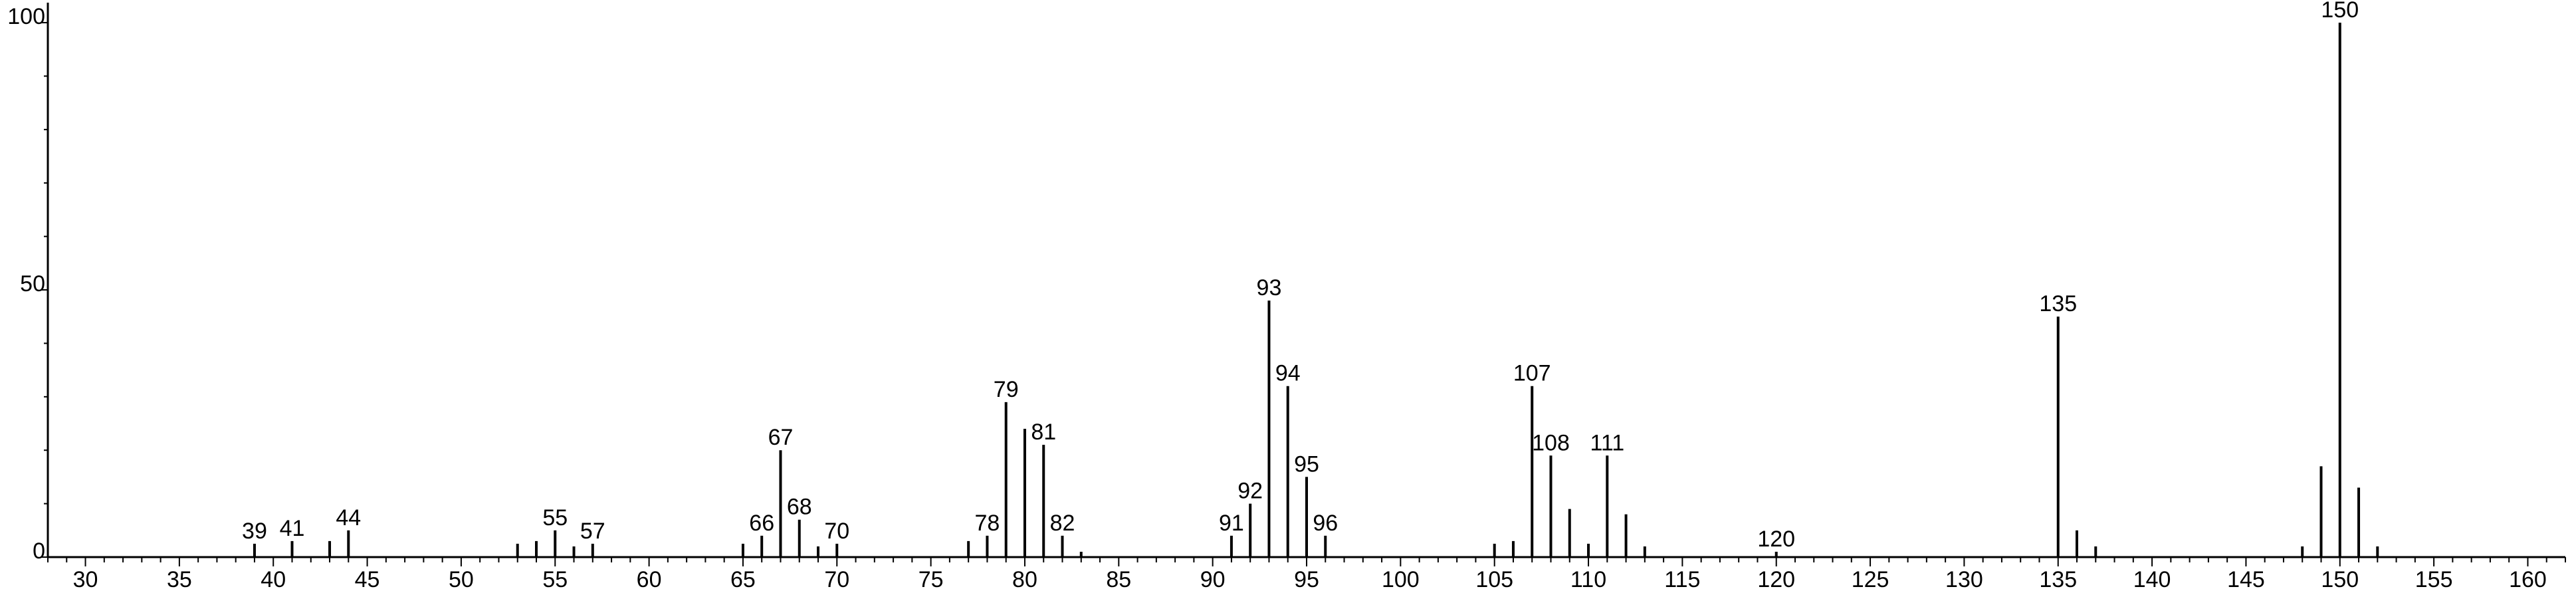 This screenshot has height=593, width=2576. I want to click on peak-label-68: 68, so click(799, 507).